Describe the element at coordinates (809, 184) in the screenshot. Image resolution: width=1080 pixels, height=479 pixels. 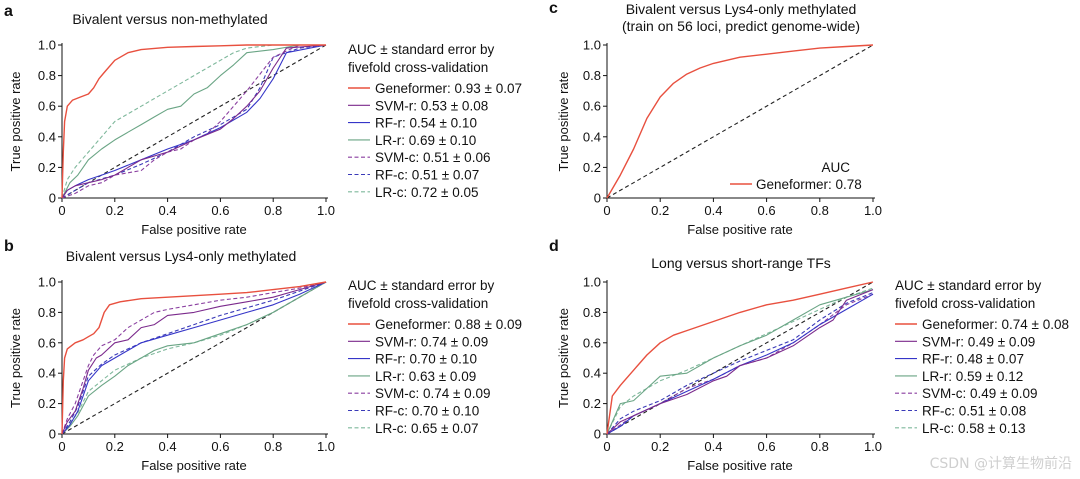
I see `legend-label: Geneformer: 0.78` at that location.